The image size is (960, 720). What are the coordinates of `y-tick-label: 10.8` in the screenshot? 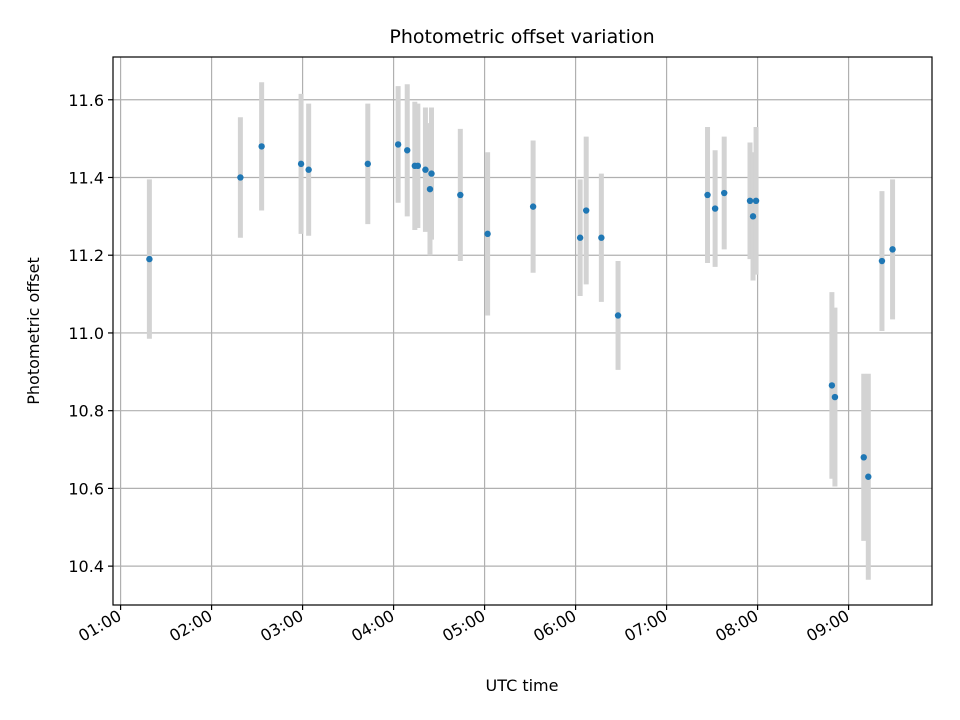 It's located at (86, 411).